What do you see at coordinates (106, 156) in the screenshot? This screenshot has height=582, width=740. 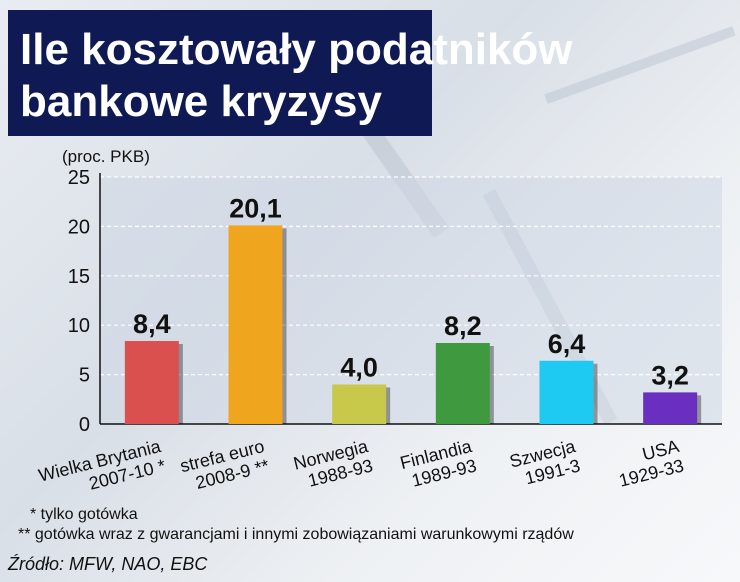 I see `y-axis-label: (proc. PKB)` at bounding box center [106, 156].